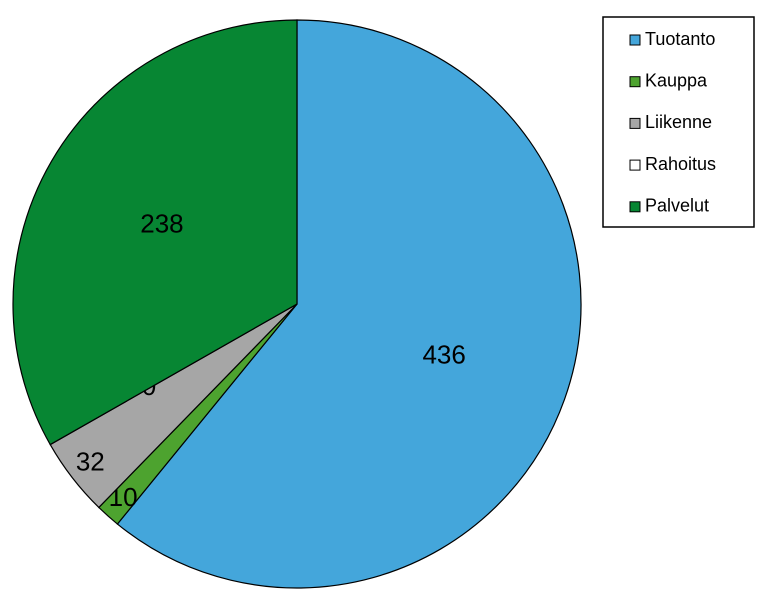 The image size is (764, 612). Describe the element at coordinates (680, 39) in the screenshot. I see `legend-label: Tuotanto` at that location.